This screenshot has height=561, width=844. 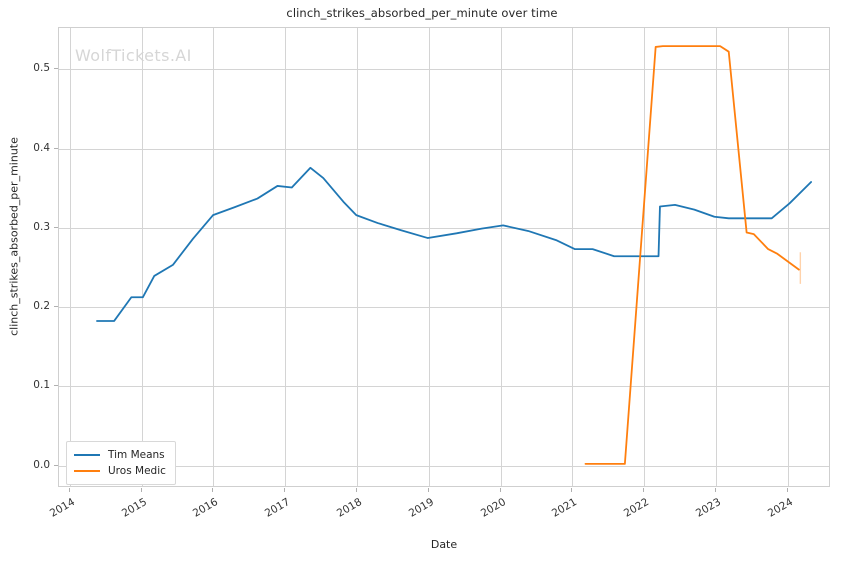 What do you see at coordinates (41, 68) in the screenshot?
I see `y-tick-label: 0.5` at bounding box center [41, 68].